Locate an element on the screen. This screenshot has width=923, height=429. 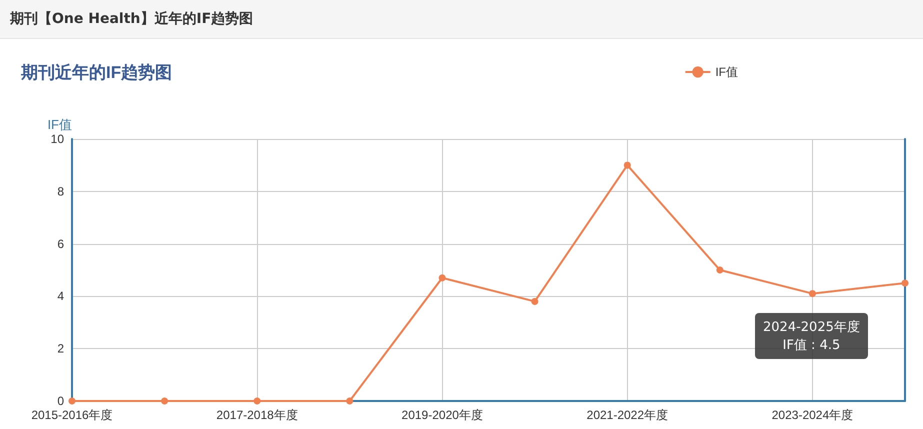
y-tick-label: 4 is located at coordinates (60, 296).